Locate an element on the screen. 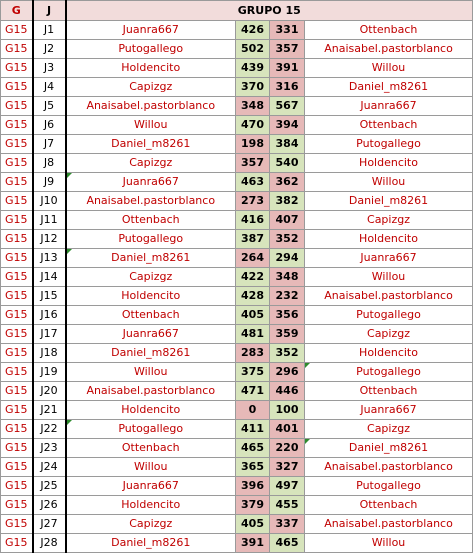 The width and height of the screenshot is (474, 553). home-score-cell: 502 is located at coordinates (252, 49).